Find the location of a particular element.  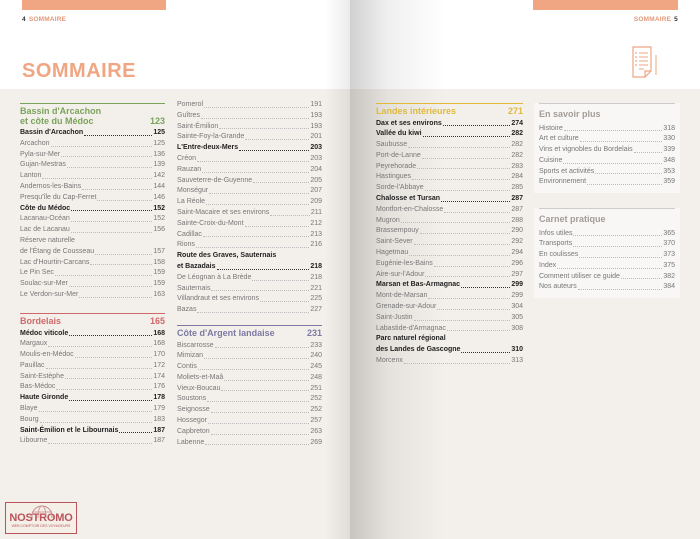

toc-entry: Morcenx 313 is located at coordinates (449, 361).